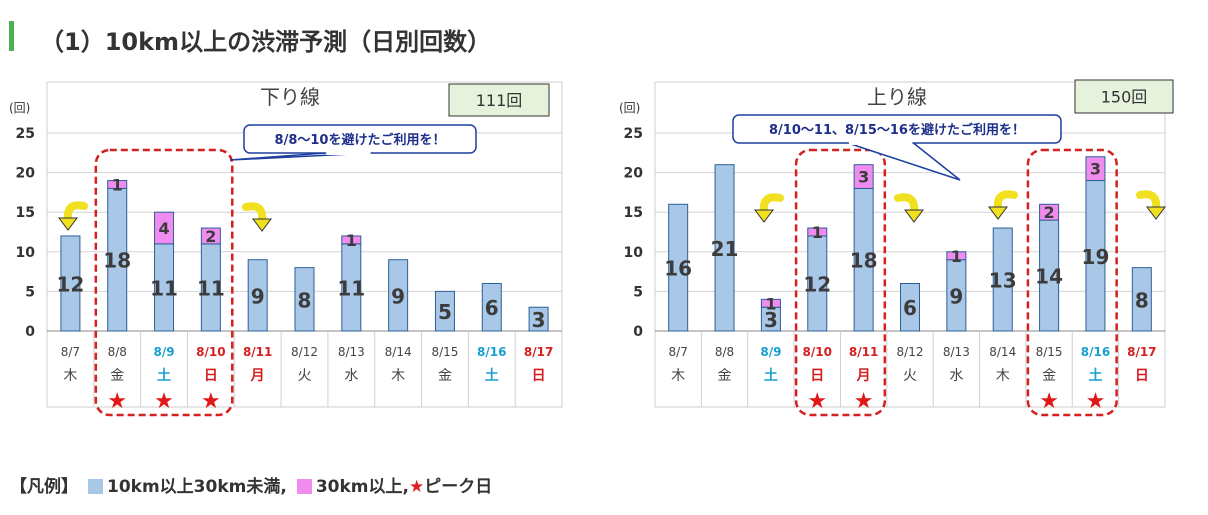  Describe the element at coordinates (283, 487) in the screenshot. I see `legend-comma: ,` at that location.